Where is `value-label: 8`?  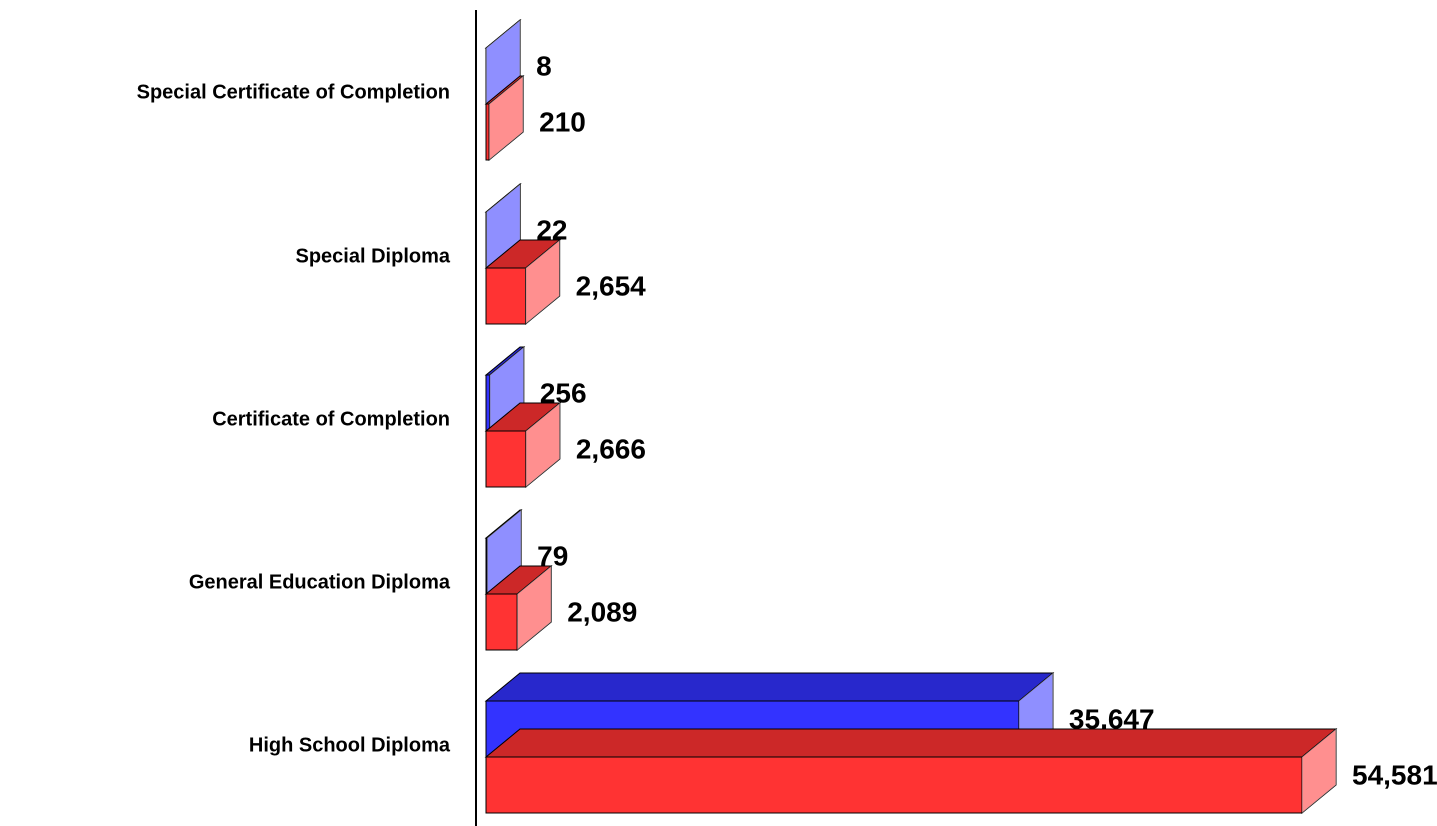 value-label: 8 is located at coordinates (544, 65).